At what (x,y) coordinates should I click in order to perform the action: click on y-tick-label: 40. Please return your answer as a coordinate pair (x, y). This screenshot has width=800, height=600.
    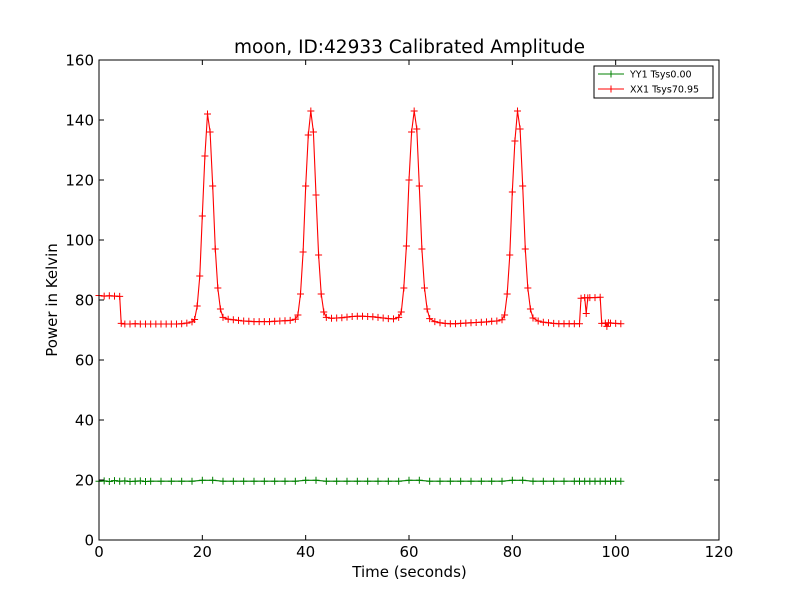
    Looking at the image, I should click on (84, 421).